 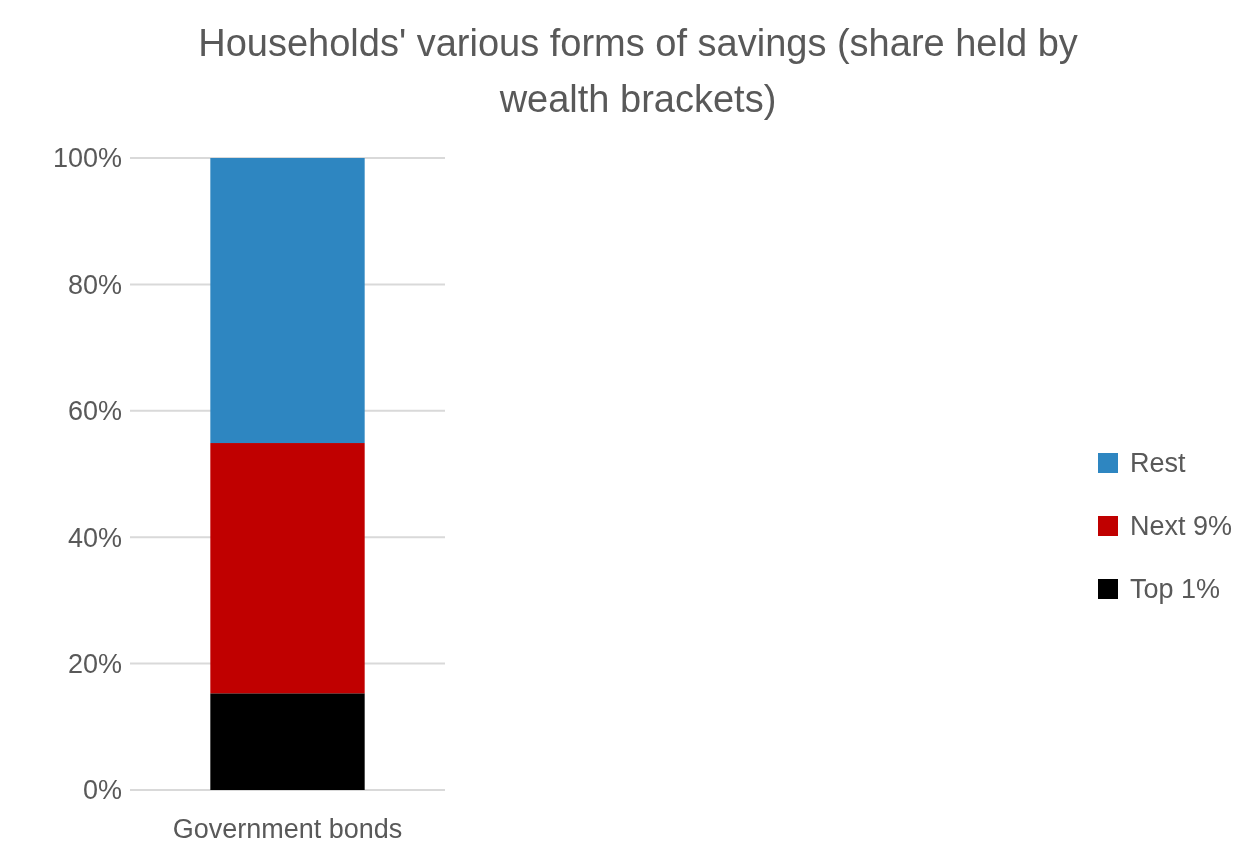 What do you see at coordinates (94, 664) in the screenshot?
I see `y-tick-label: 20%` at bounding box center [94, 664].